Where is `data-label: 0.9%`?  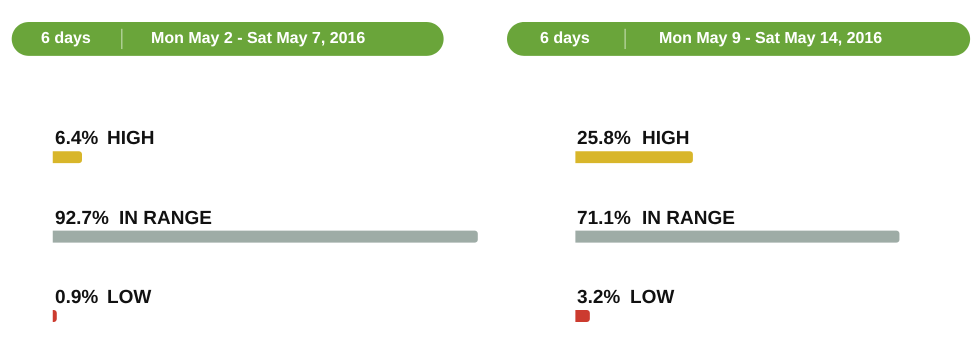 data-label: 0.9% is located at coordinates (76, 297).